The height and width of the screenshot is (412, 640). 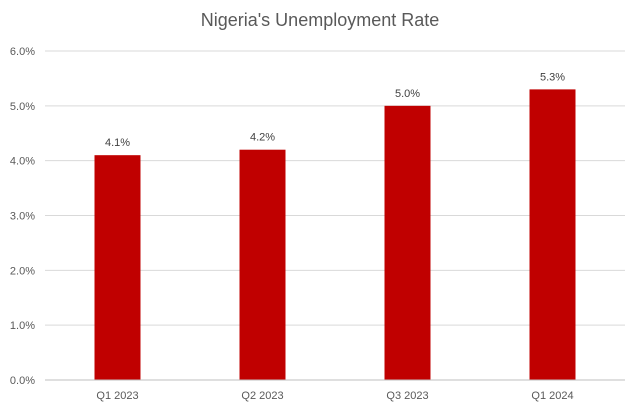 What do you see at coordinates (22, 107) in the screenshot?
I see `y-tick-label: 5.0%` at bounding box center [22, 107].